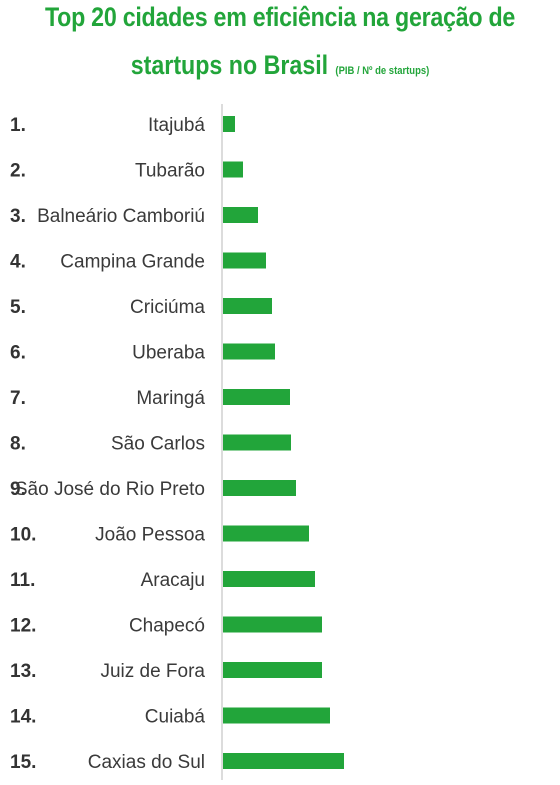 The width and height of the screenshot is (560, 785). What do you see at coordinates (173, 580) in the screenshot?
I see `category-label: Aracaju` at bounding box center [173, 580].